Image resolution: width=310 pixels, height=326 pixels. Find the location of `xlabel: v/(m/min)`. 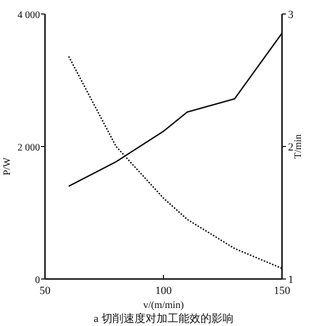

xlabel: v/(m/min) is located at coordinates (163, 305).